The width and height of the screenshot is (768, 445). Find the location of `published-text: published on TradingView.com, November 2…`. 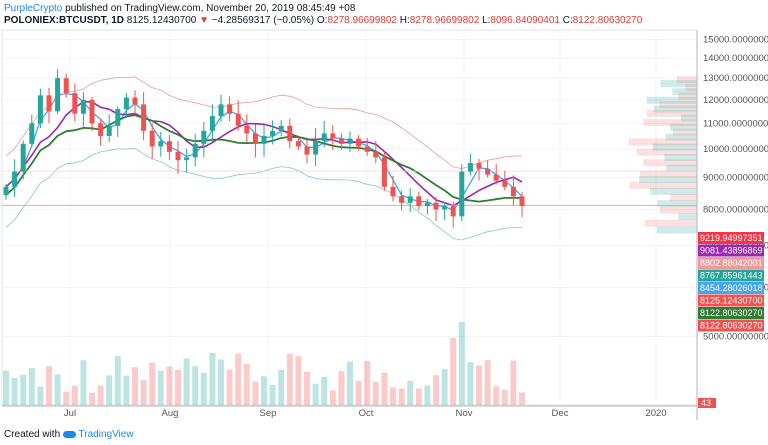

published-text: published on TradingView.com, November 2… is located at coordinates (210, 8).